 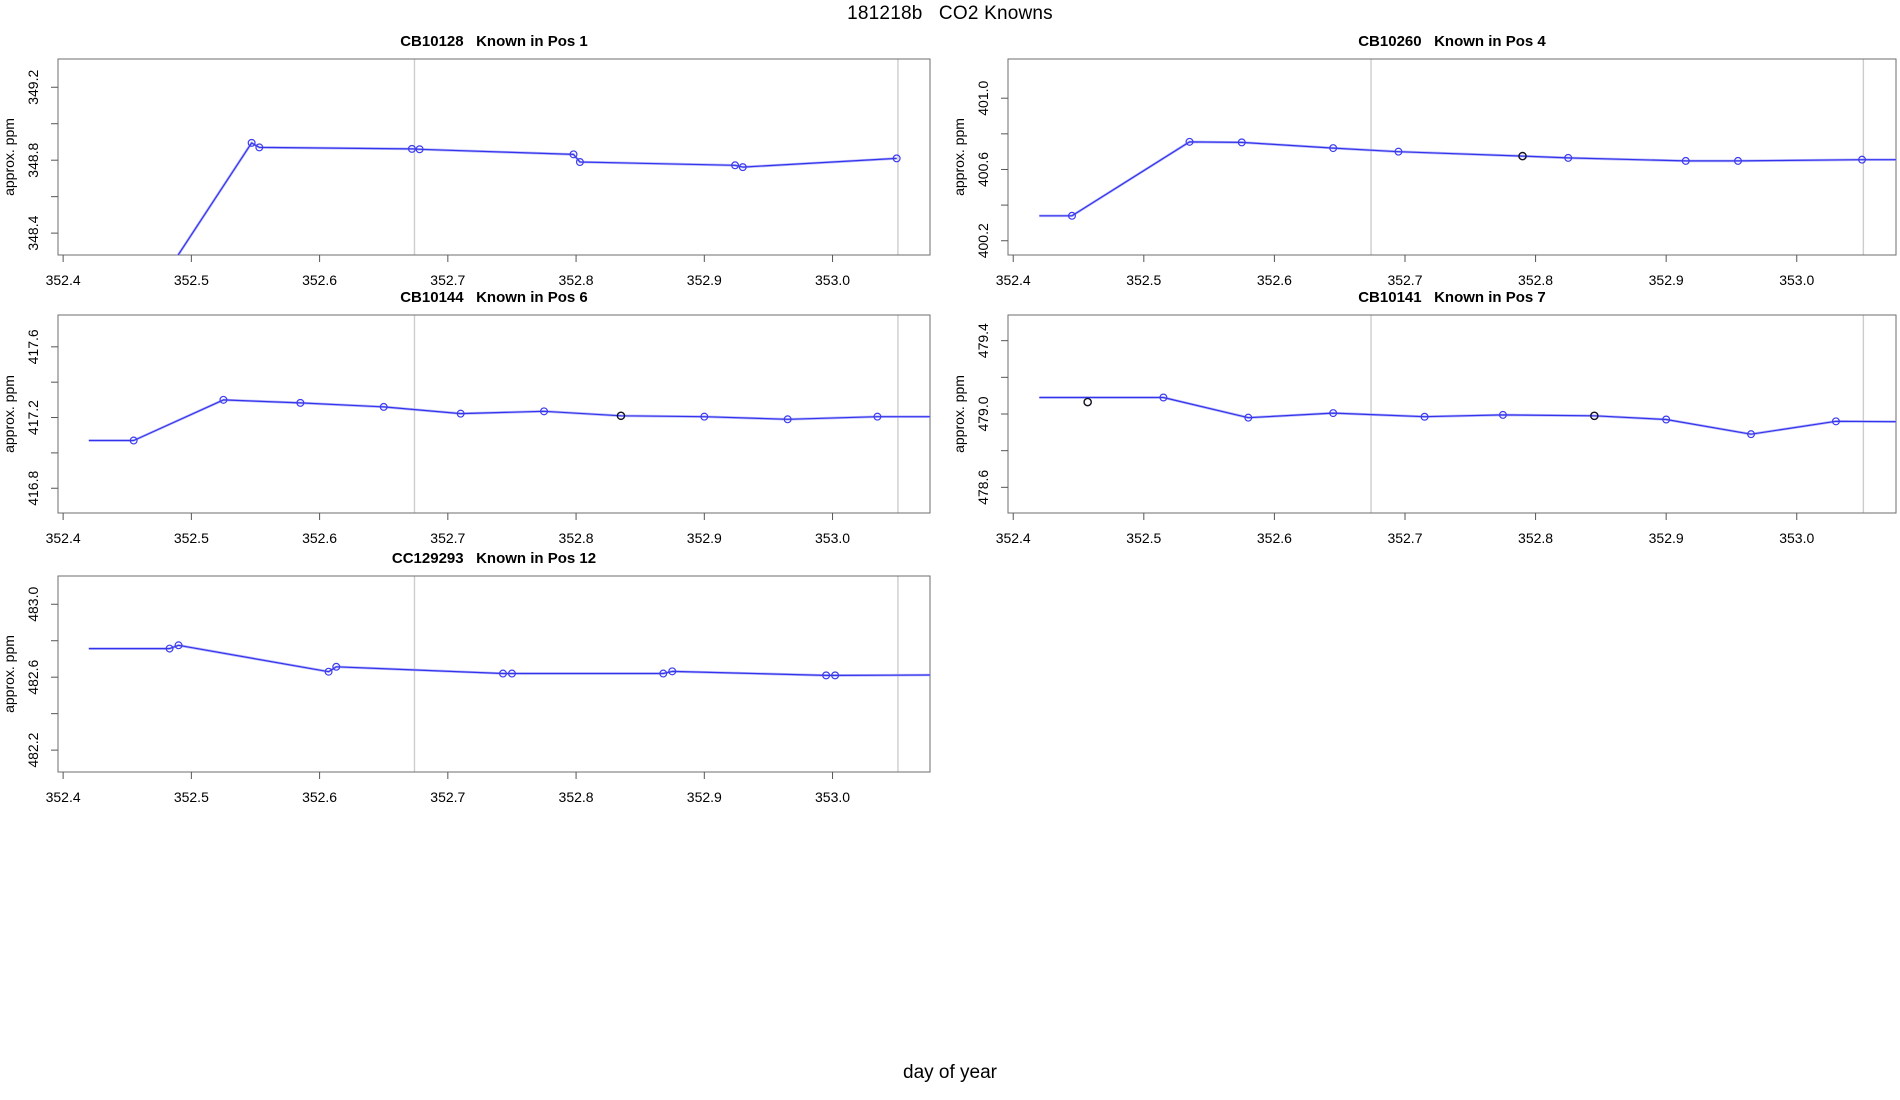 I want to click on plot-title: CC129293 Known in Pos 12, so click(x=494, y=558).